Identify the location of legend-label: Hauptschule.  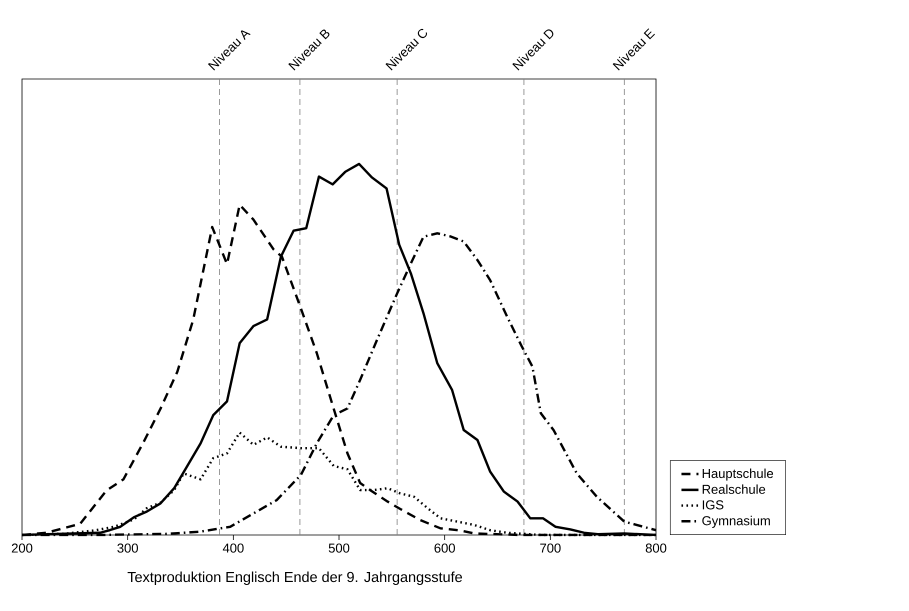
(738, 474).